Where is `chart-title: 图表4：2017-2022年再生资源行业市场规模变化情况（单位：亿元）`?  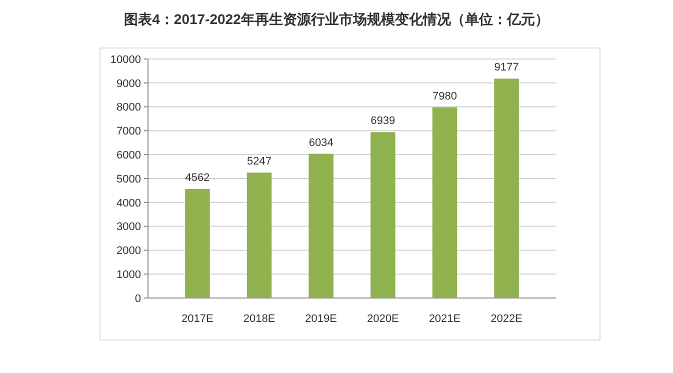 chart-title: 图表4：2017-2022年再生资源行业市场规模变化情况（单位：亿元） is located at coordinates (336, 19).